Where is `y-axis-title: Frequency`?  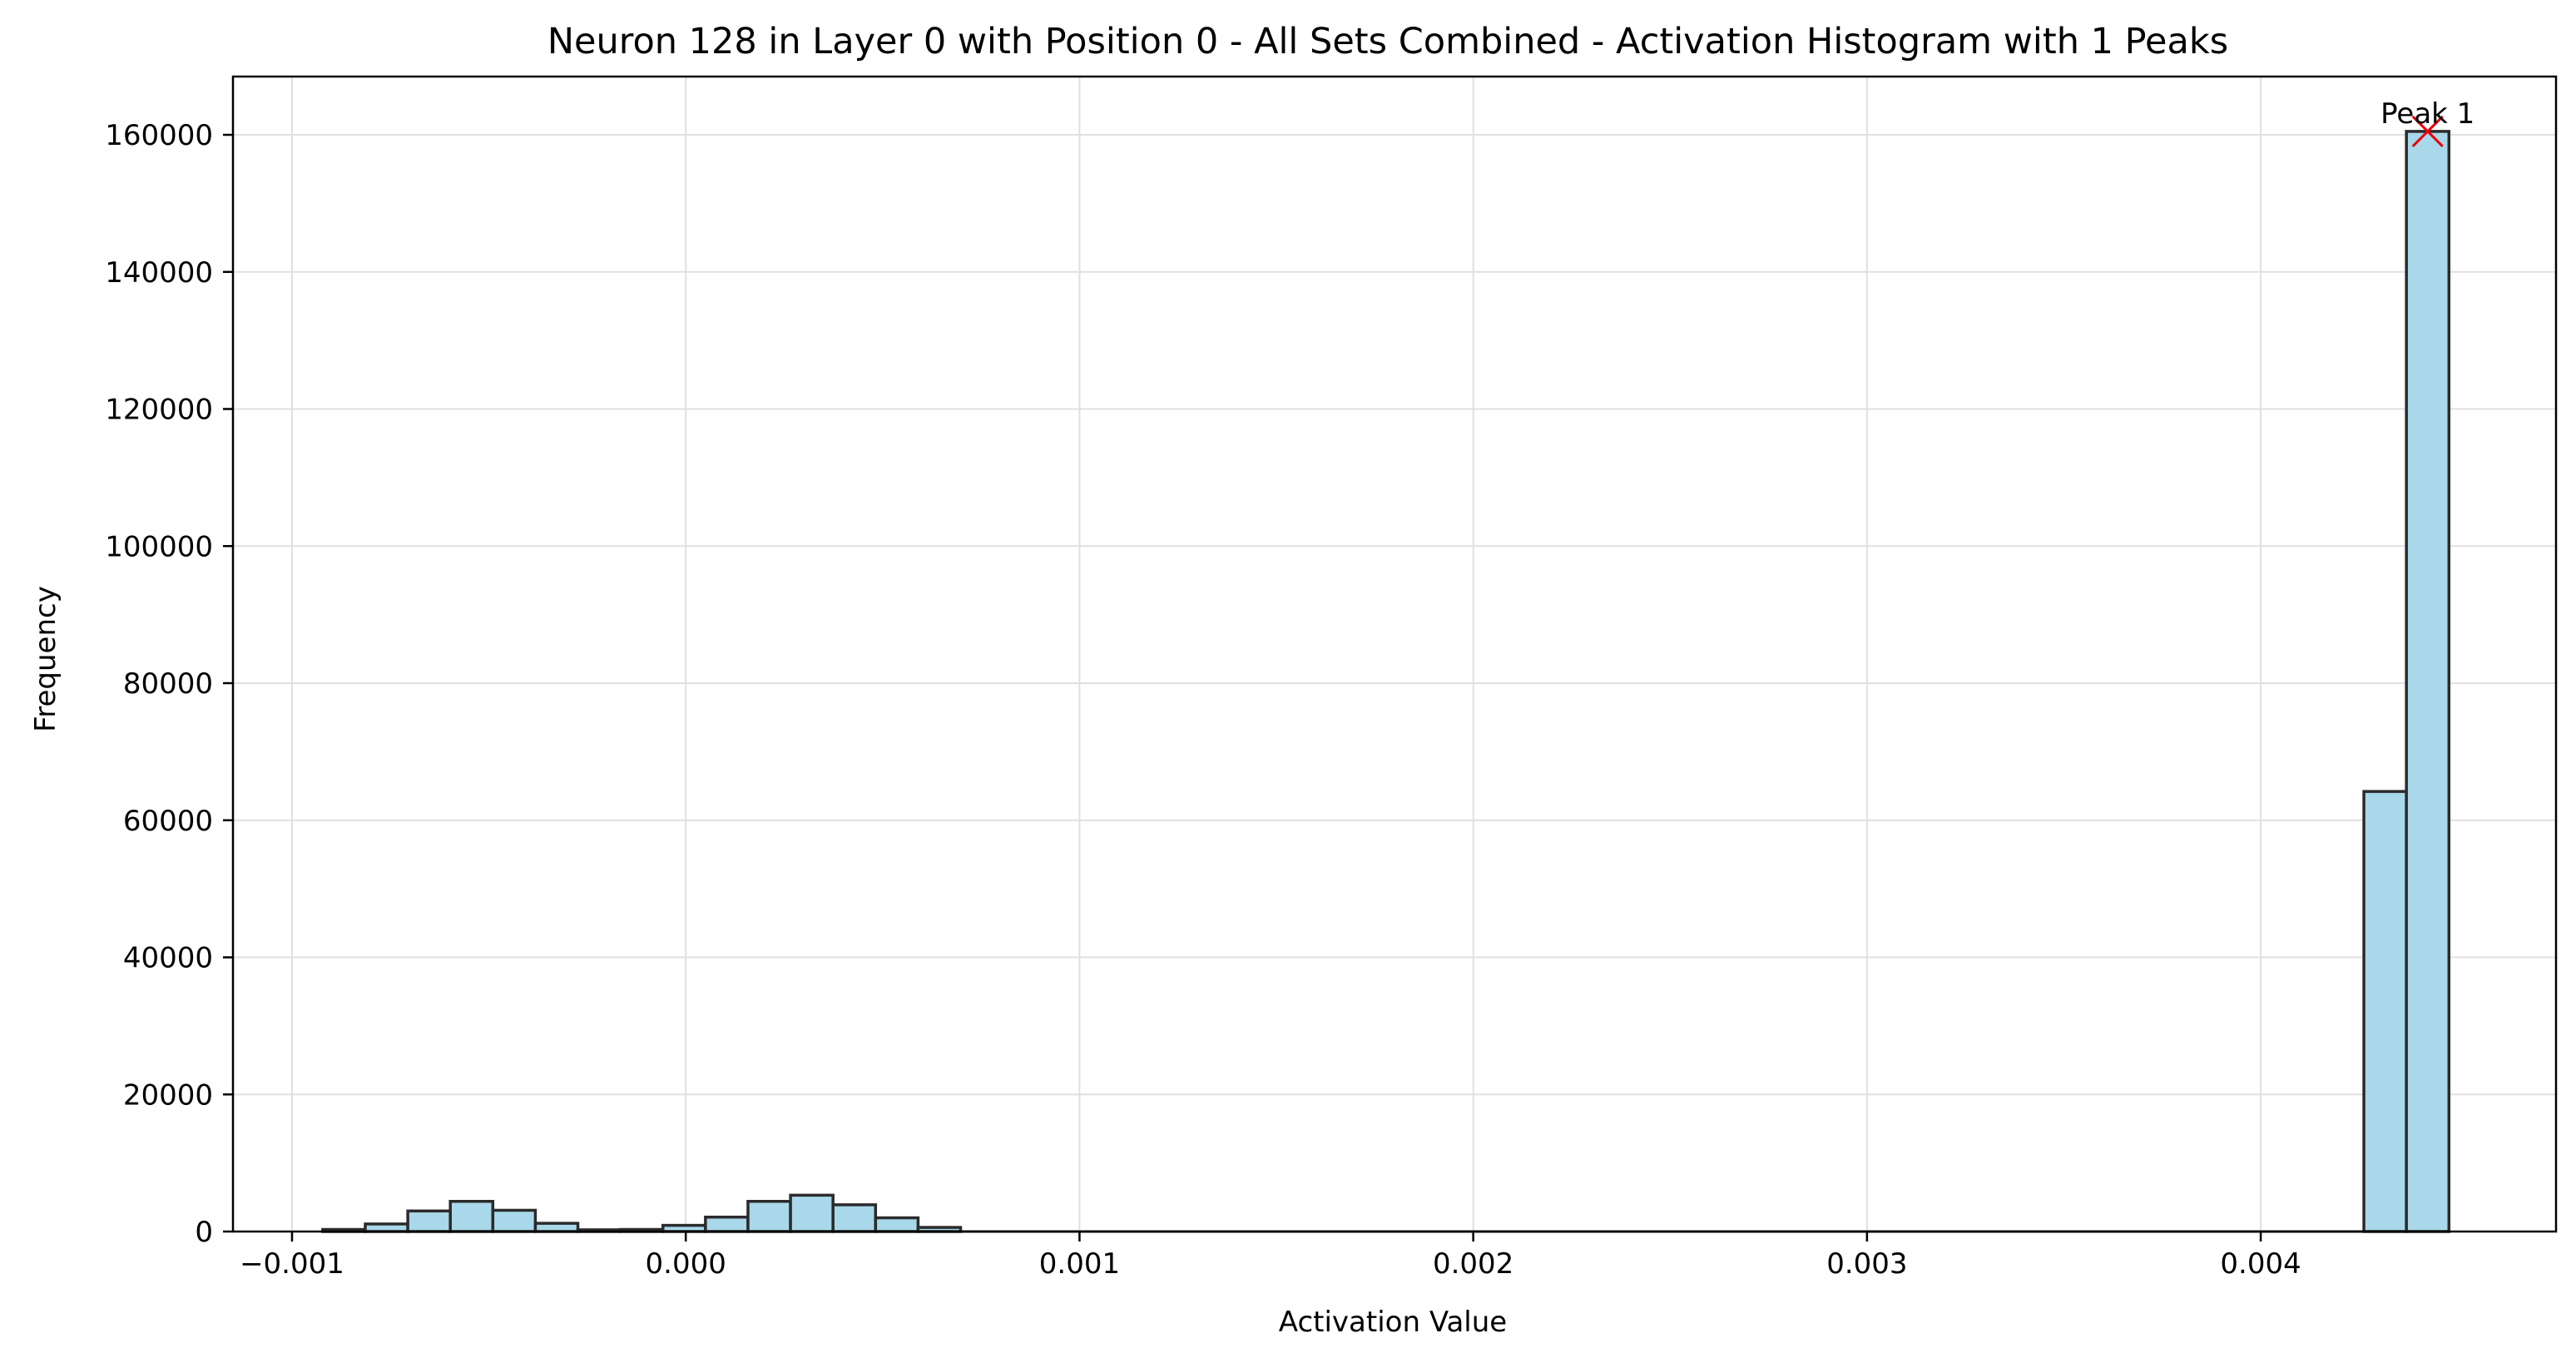 y-axis-title: Frequency is located at coordinates (45, 659).